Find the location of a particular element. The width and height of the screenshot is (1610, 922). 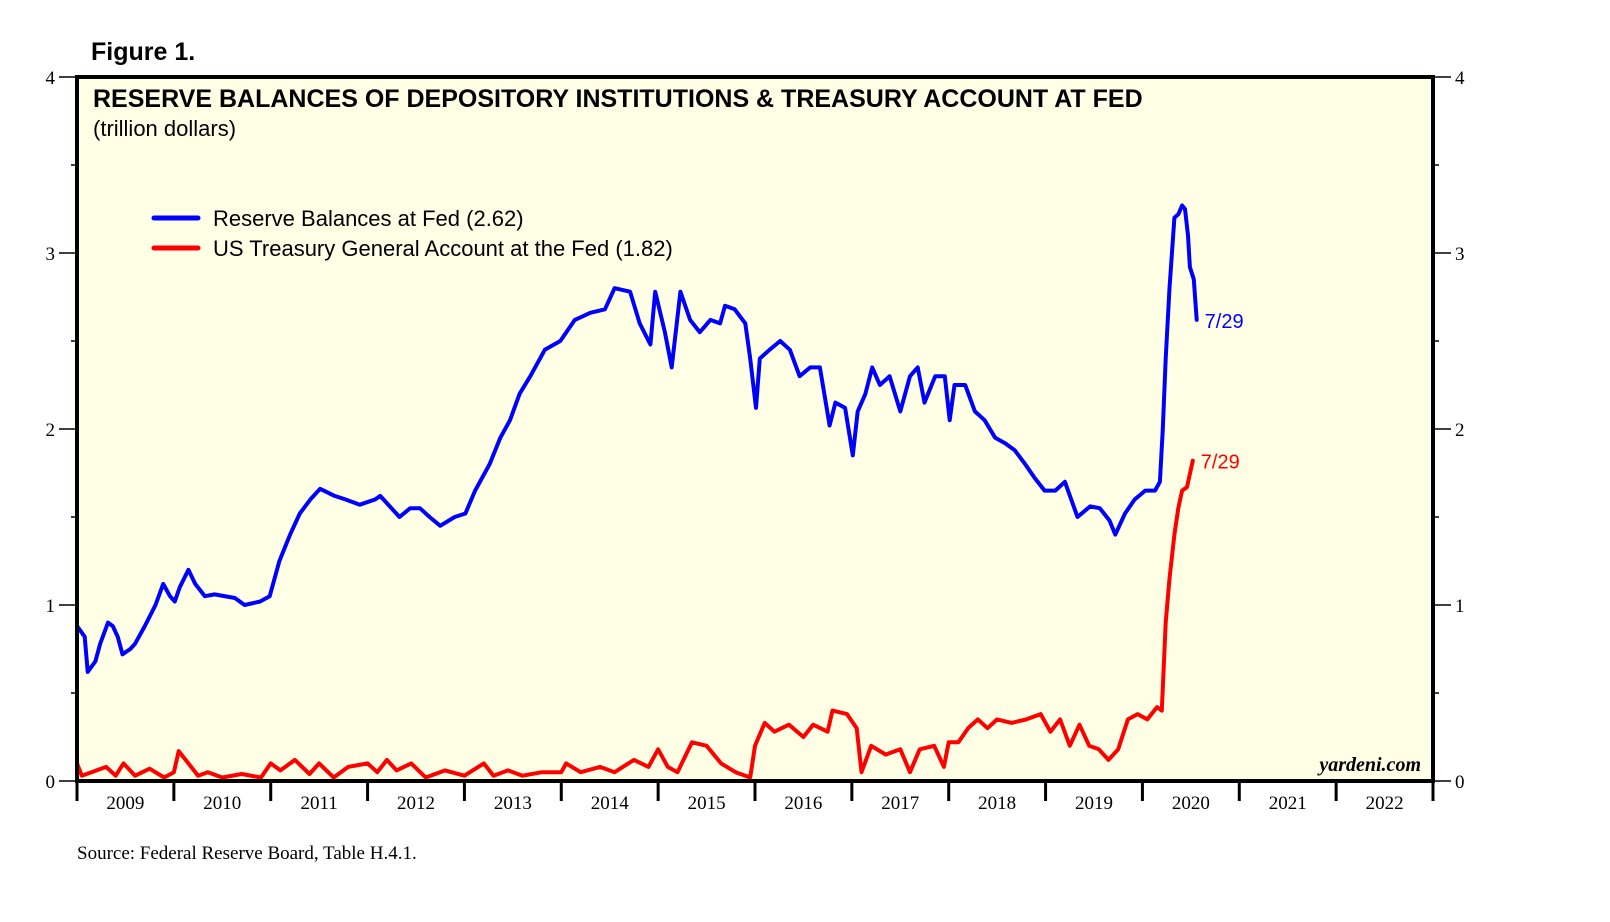

y-tick-label-left: 2 is located at coordinates (51, 430).